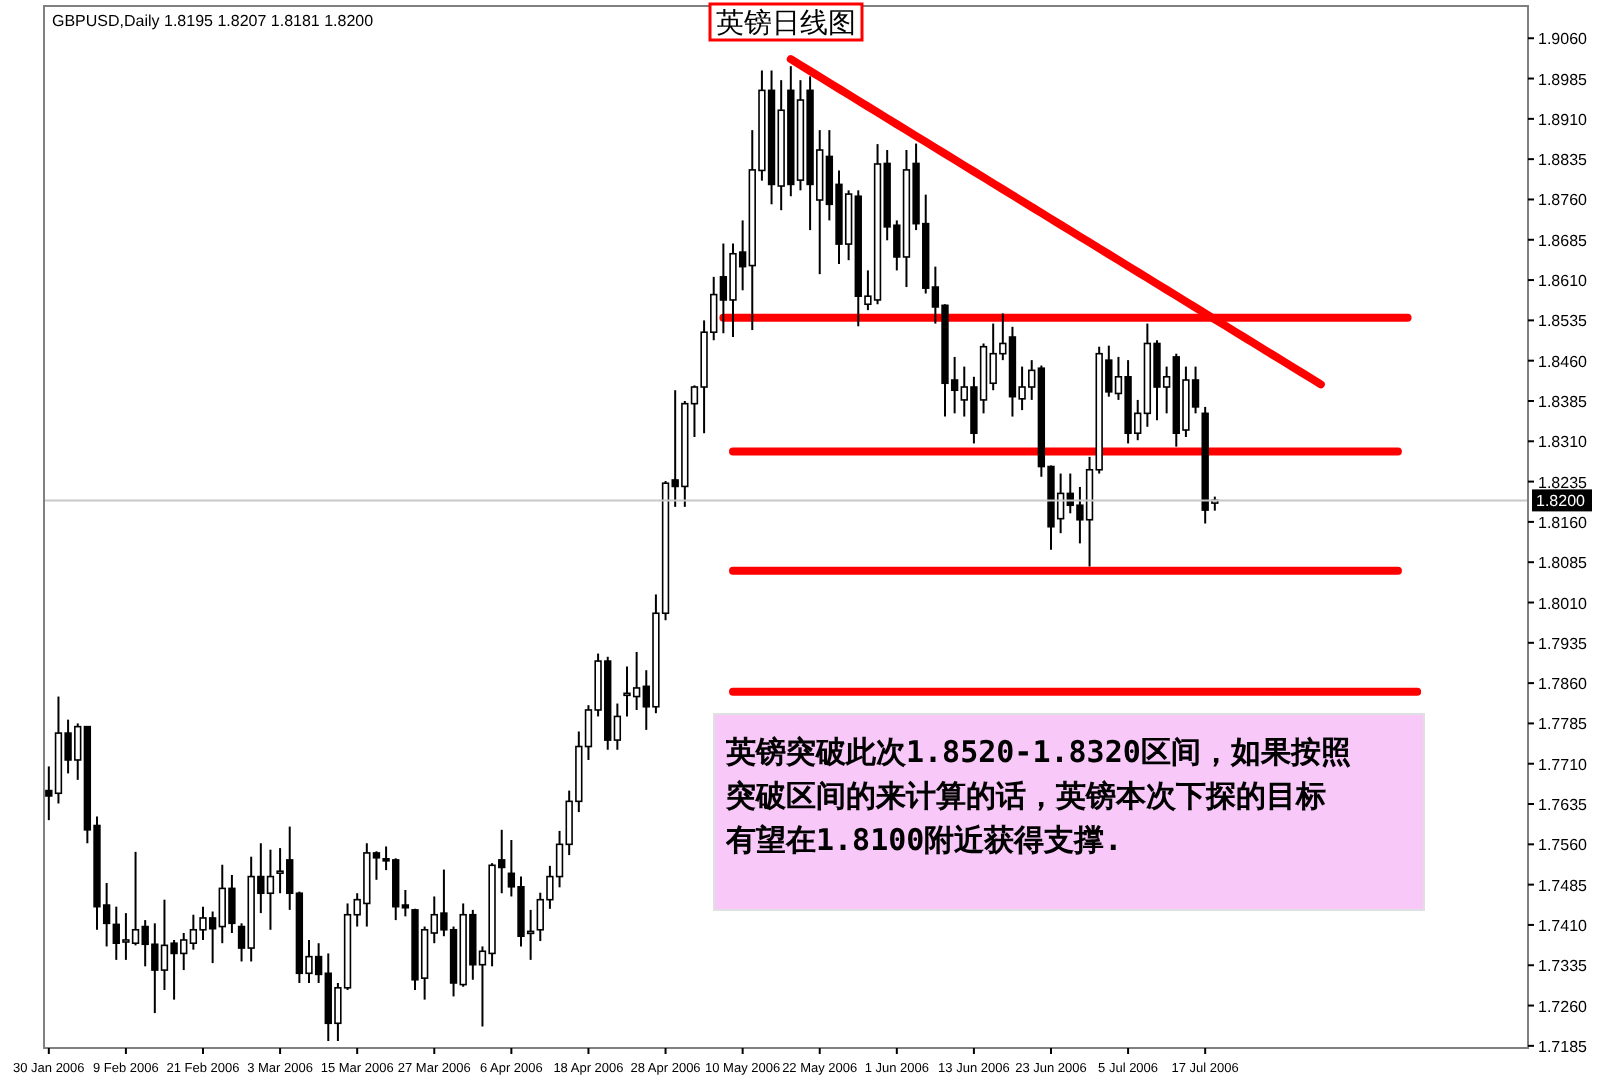 This screenshot has width=1600, height=1092. Describe the element at coordinates (1563, 643) in the screenshot. I see `y-tick-label: 1.7935` at that location.